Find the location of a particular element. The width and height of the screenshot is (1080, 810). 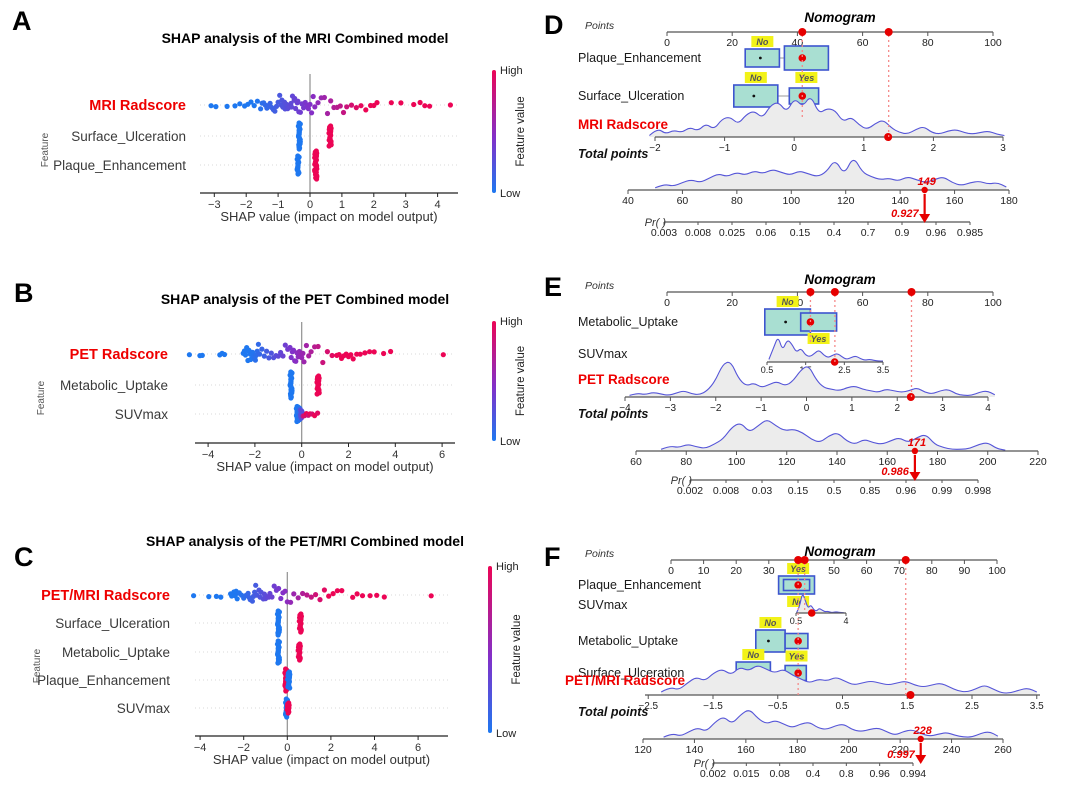

total-tick-label: 180 is located at coordinates (798, 750).